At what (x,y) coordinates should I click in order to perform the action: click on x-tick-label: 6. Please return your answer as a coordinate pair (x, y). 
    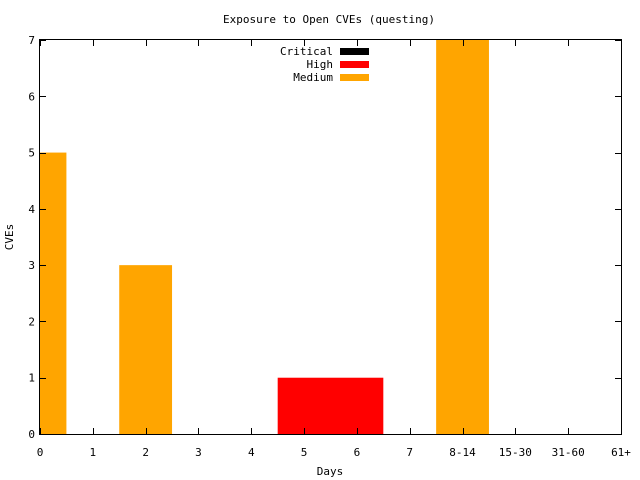
    Looking at the image, I should click on (357, 452).